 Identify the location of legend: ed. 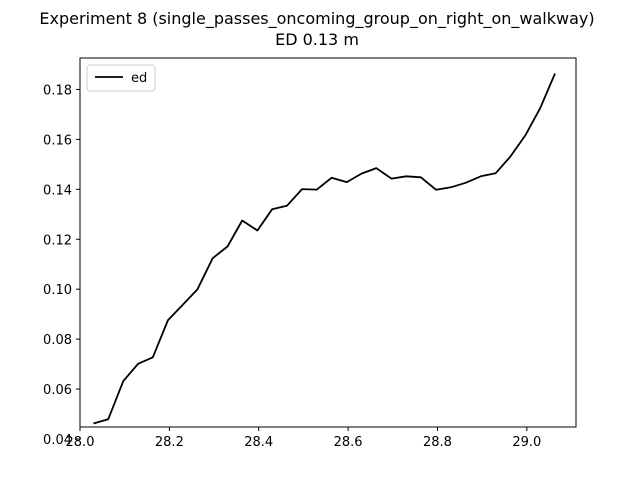
(121, 78).